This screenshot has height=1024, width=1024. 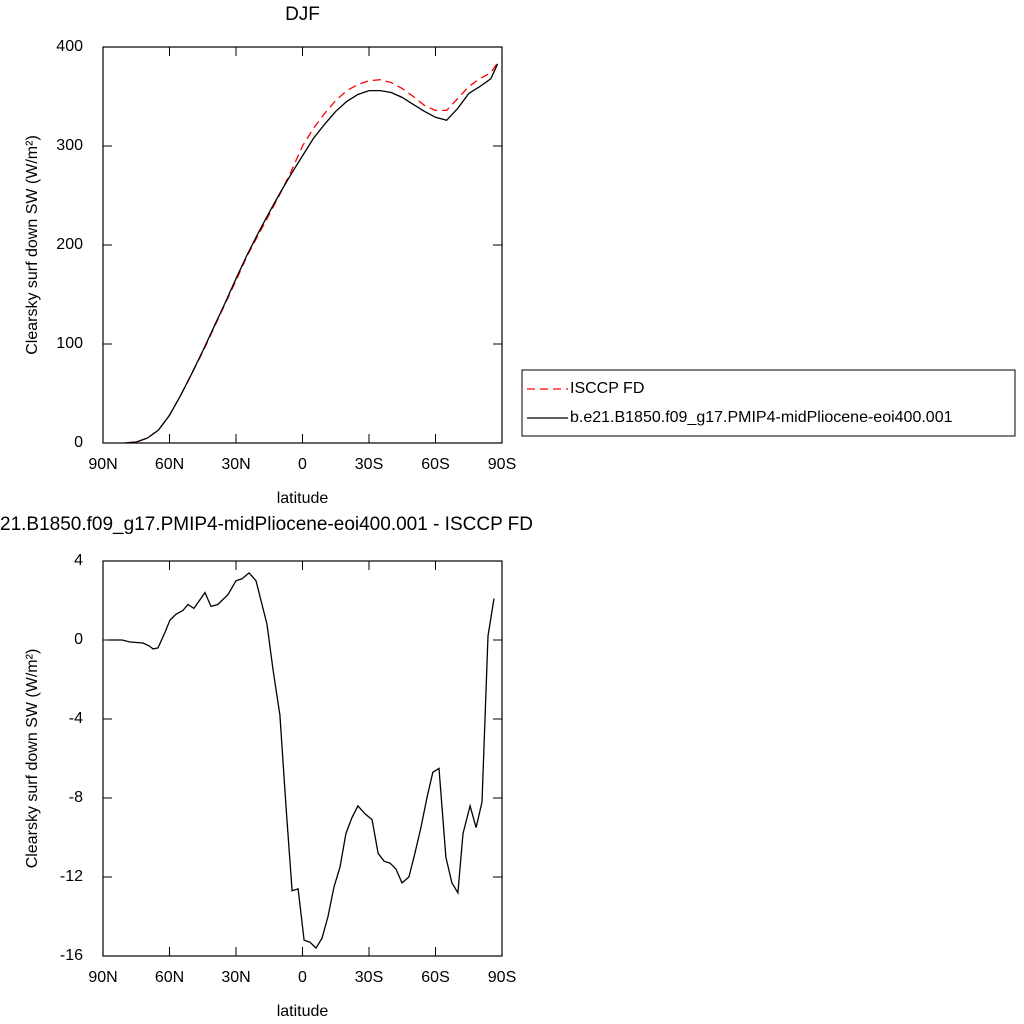 What do you see at coordinates (607, 388) in the screenshot?
I see `legend-label: ISCCP FD` at bounding box center [607, 388].